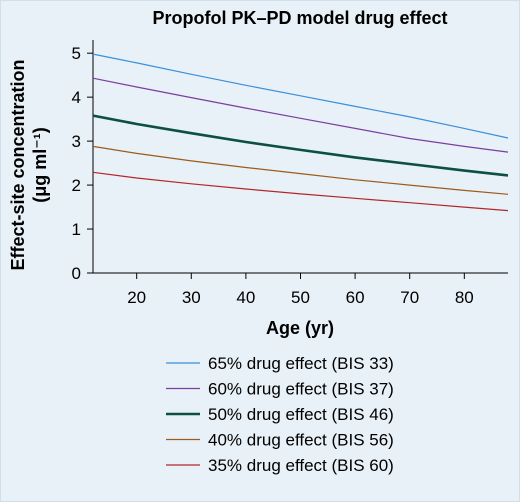 Image resolution: width=520 pixels, height=502 pixels. I want to click on y-tick-label: 5, so click(76, 53).